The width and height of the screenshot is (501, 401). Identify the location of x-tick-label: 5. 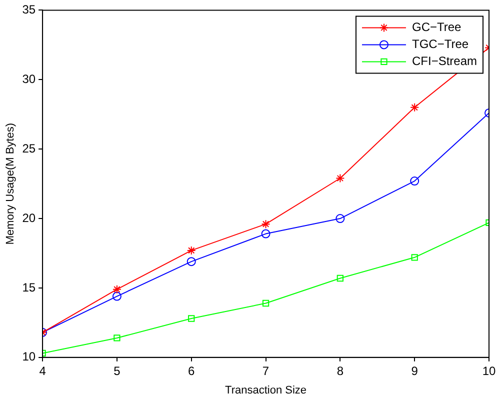
(117, 371).